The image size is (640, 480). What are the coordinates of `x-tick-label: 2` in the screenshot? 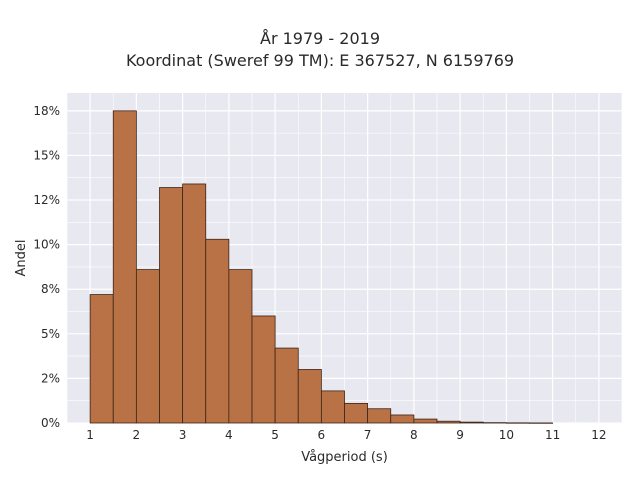 It's located at (137, 435).